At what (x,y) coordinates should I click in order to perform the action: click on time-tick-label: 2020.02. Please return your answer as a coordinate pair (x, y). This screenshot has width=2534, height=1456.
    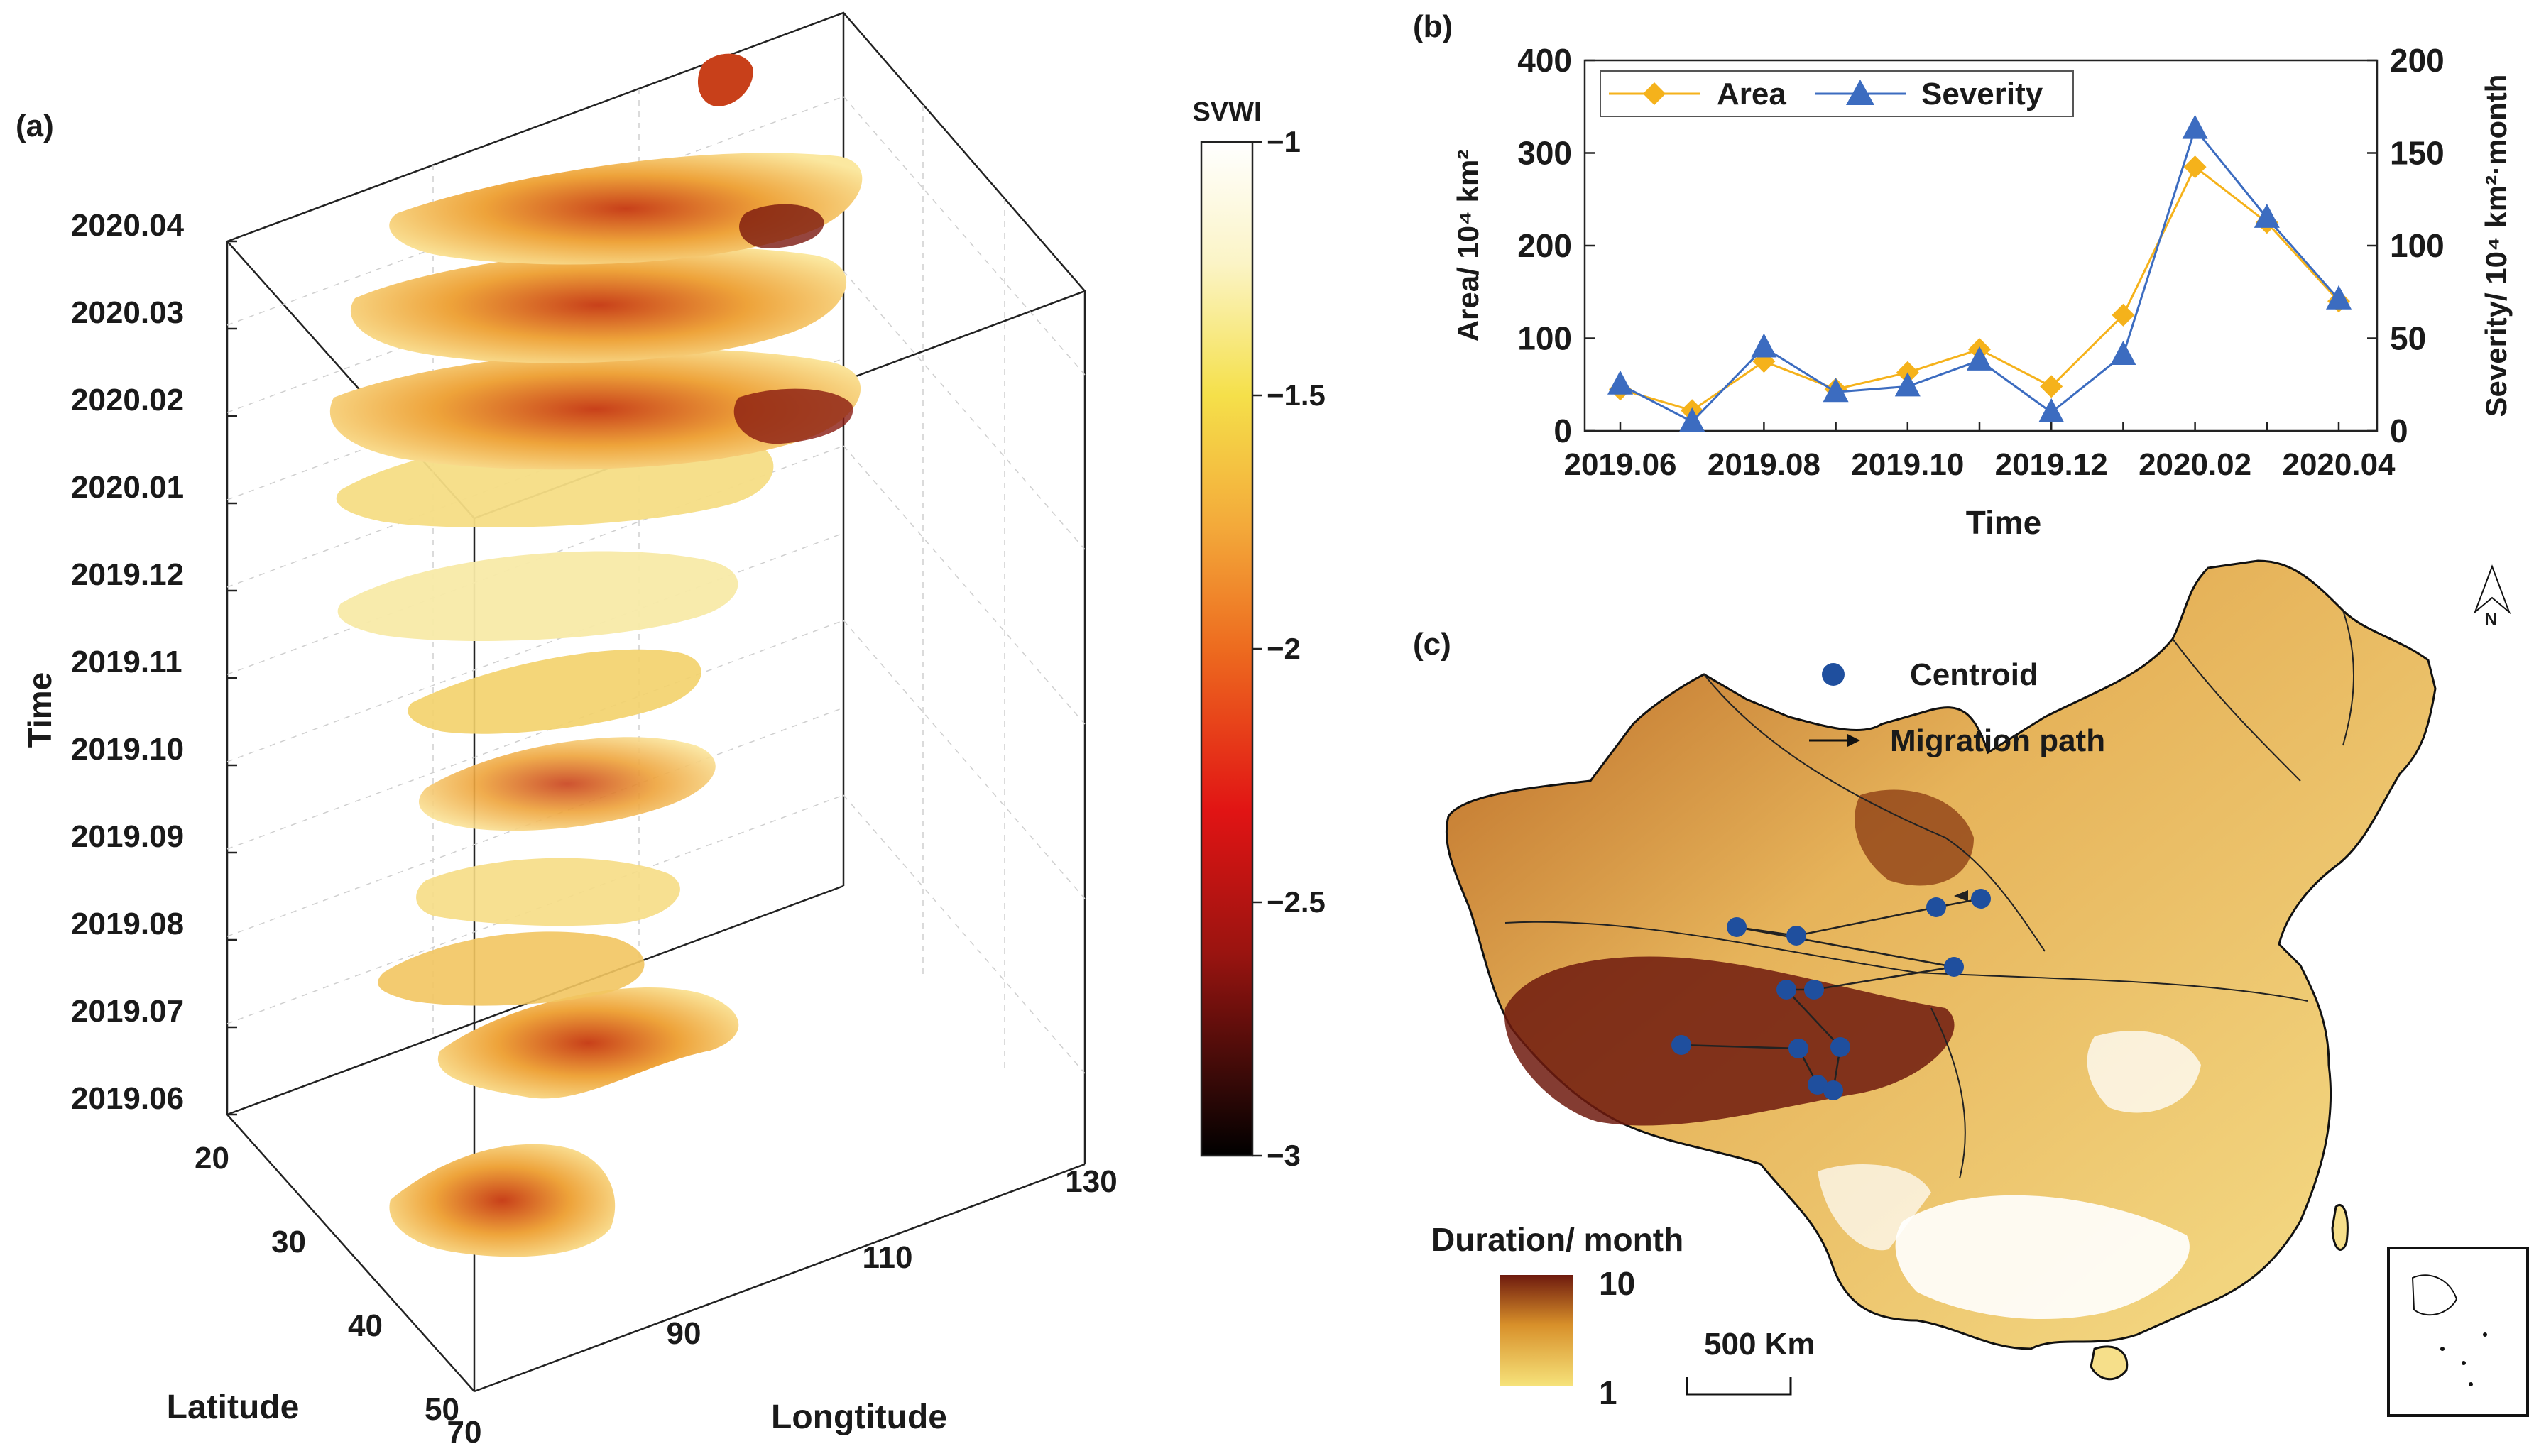
    Looking at the image, I should click on (127, 400).